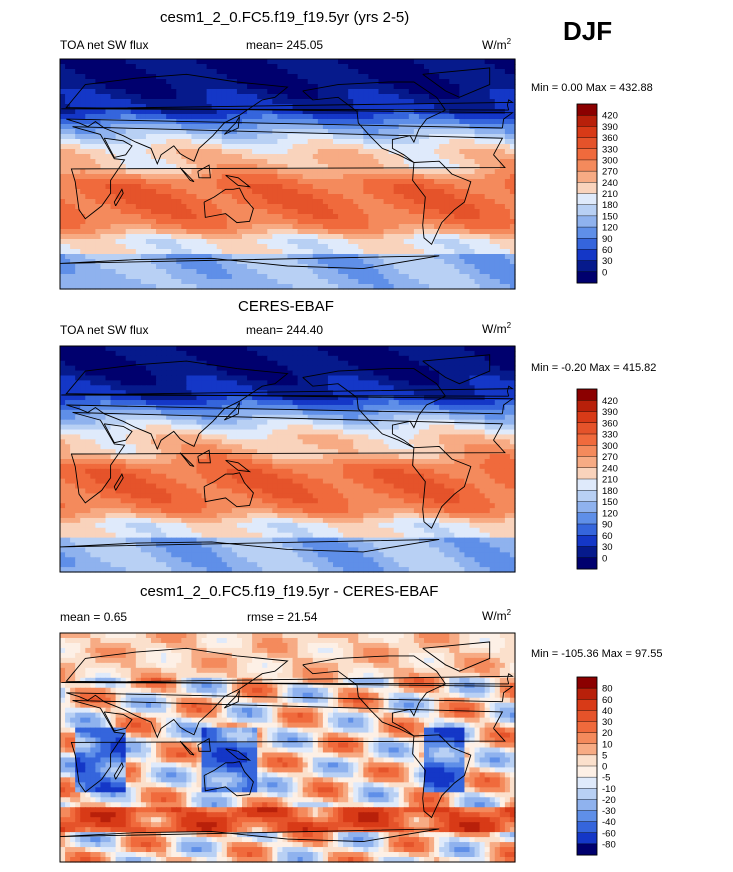 This screenshot has width=733, height=872. I want to click on colorbar-tick-label: 300, so click(610, 446).